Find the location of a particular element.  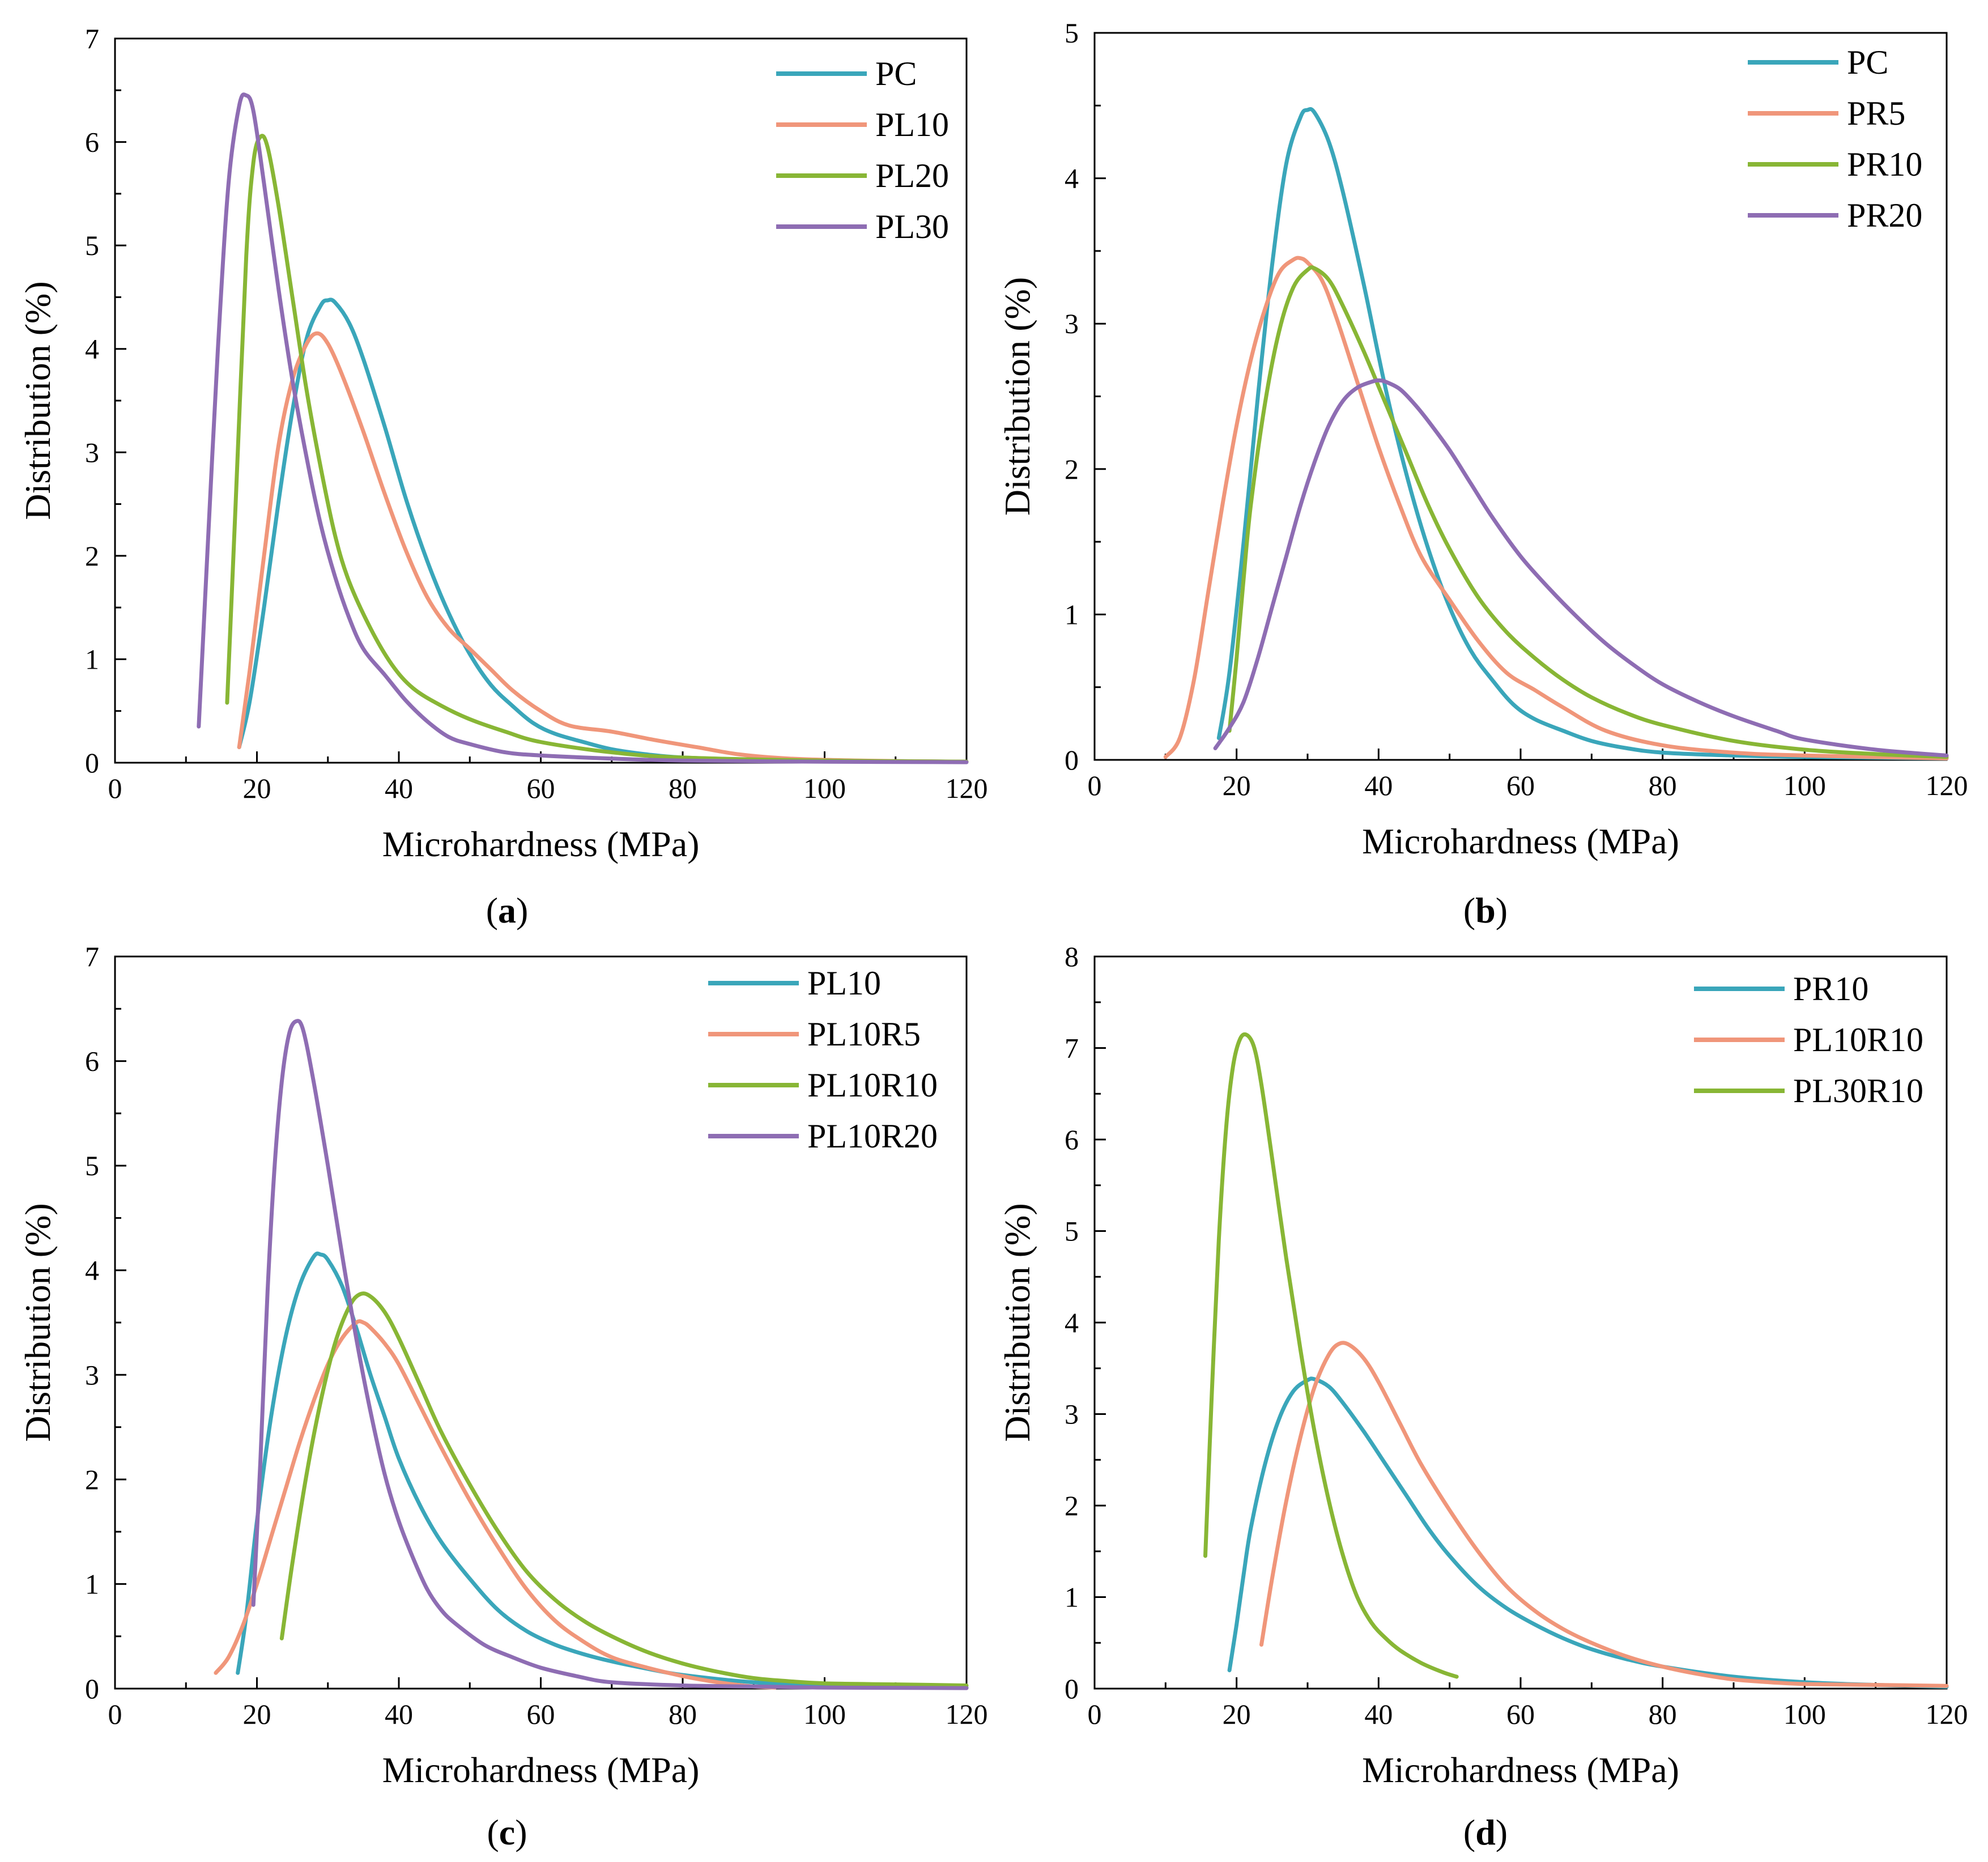

caption-letter: d is located at coordinates (1485, 1832).